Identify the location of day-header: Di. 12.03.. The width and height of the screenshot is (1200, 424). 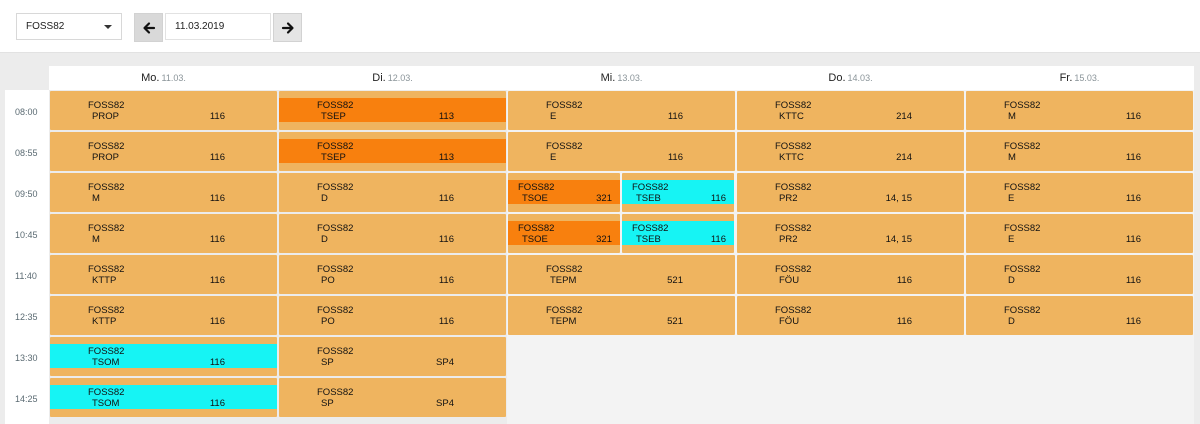
(392, 78).